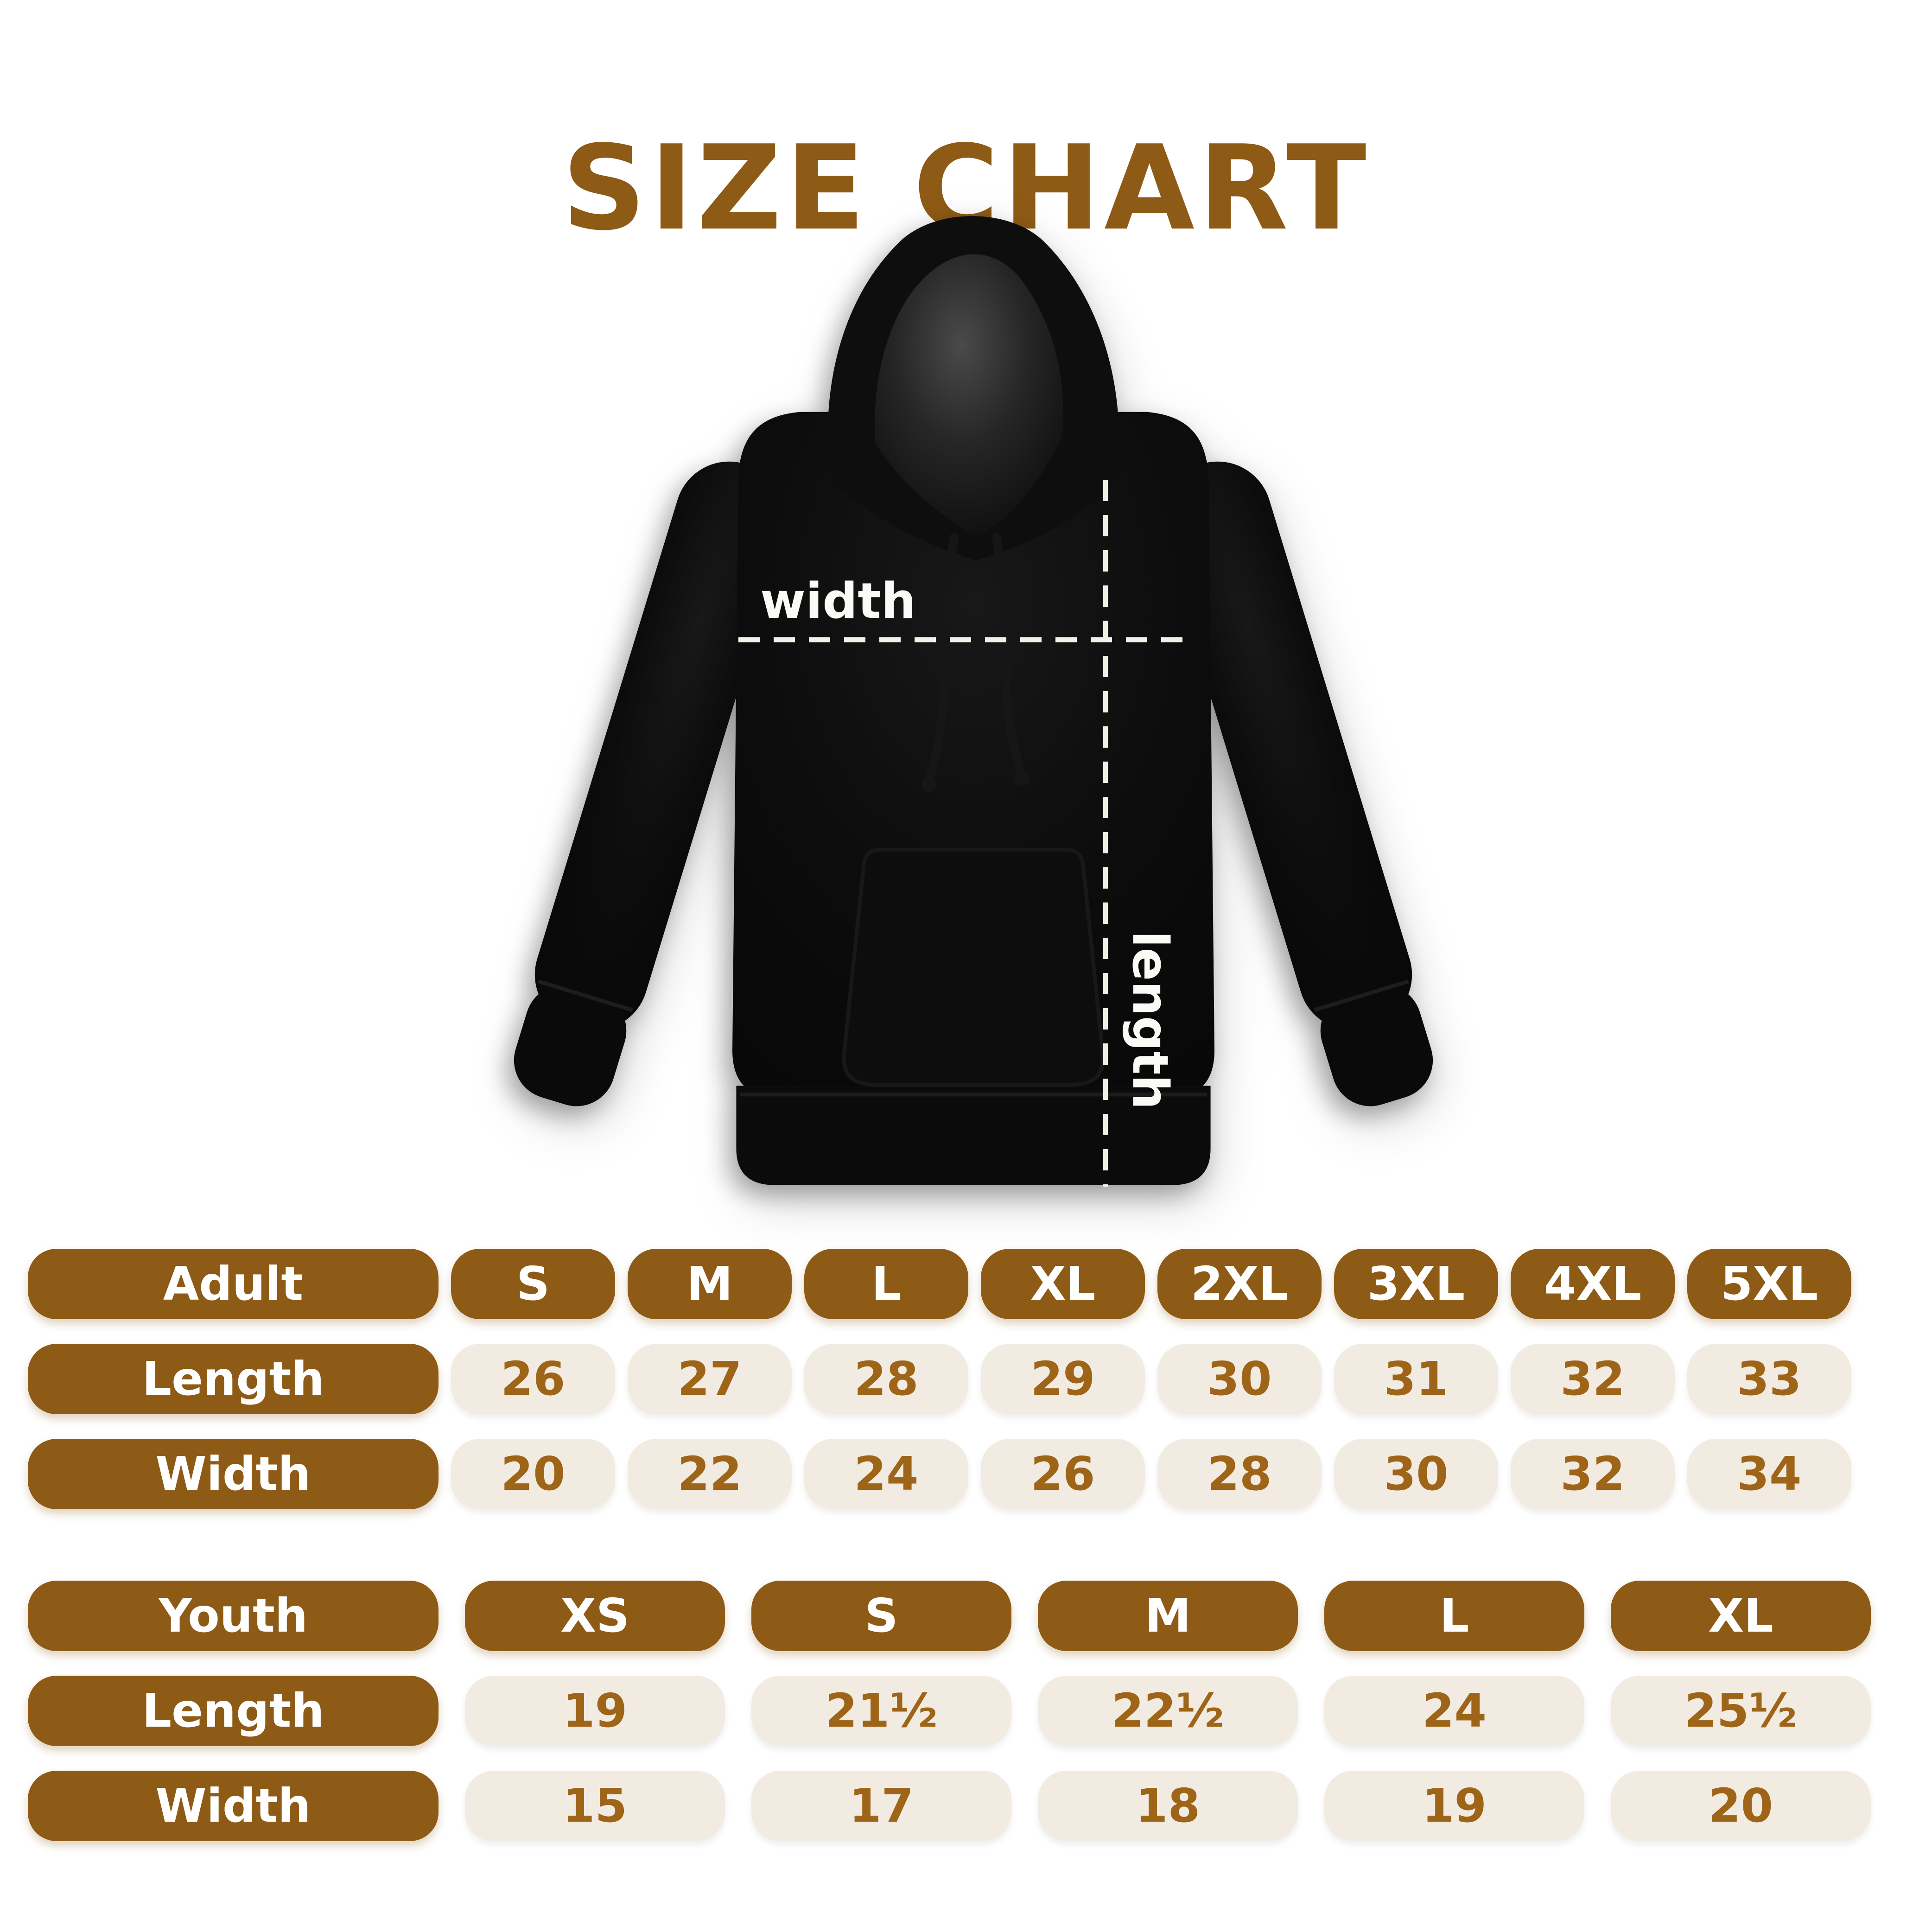 Image resolution: width=1932 pixels, height=1932 pixels. What do you see at coordinates (886, 1379) in the screenshot?
I see `adult-length-value-cell: 28` at bounding box center [886, 1379].